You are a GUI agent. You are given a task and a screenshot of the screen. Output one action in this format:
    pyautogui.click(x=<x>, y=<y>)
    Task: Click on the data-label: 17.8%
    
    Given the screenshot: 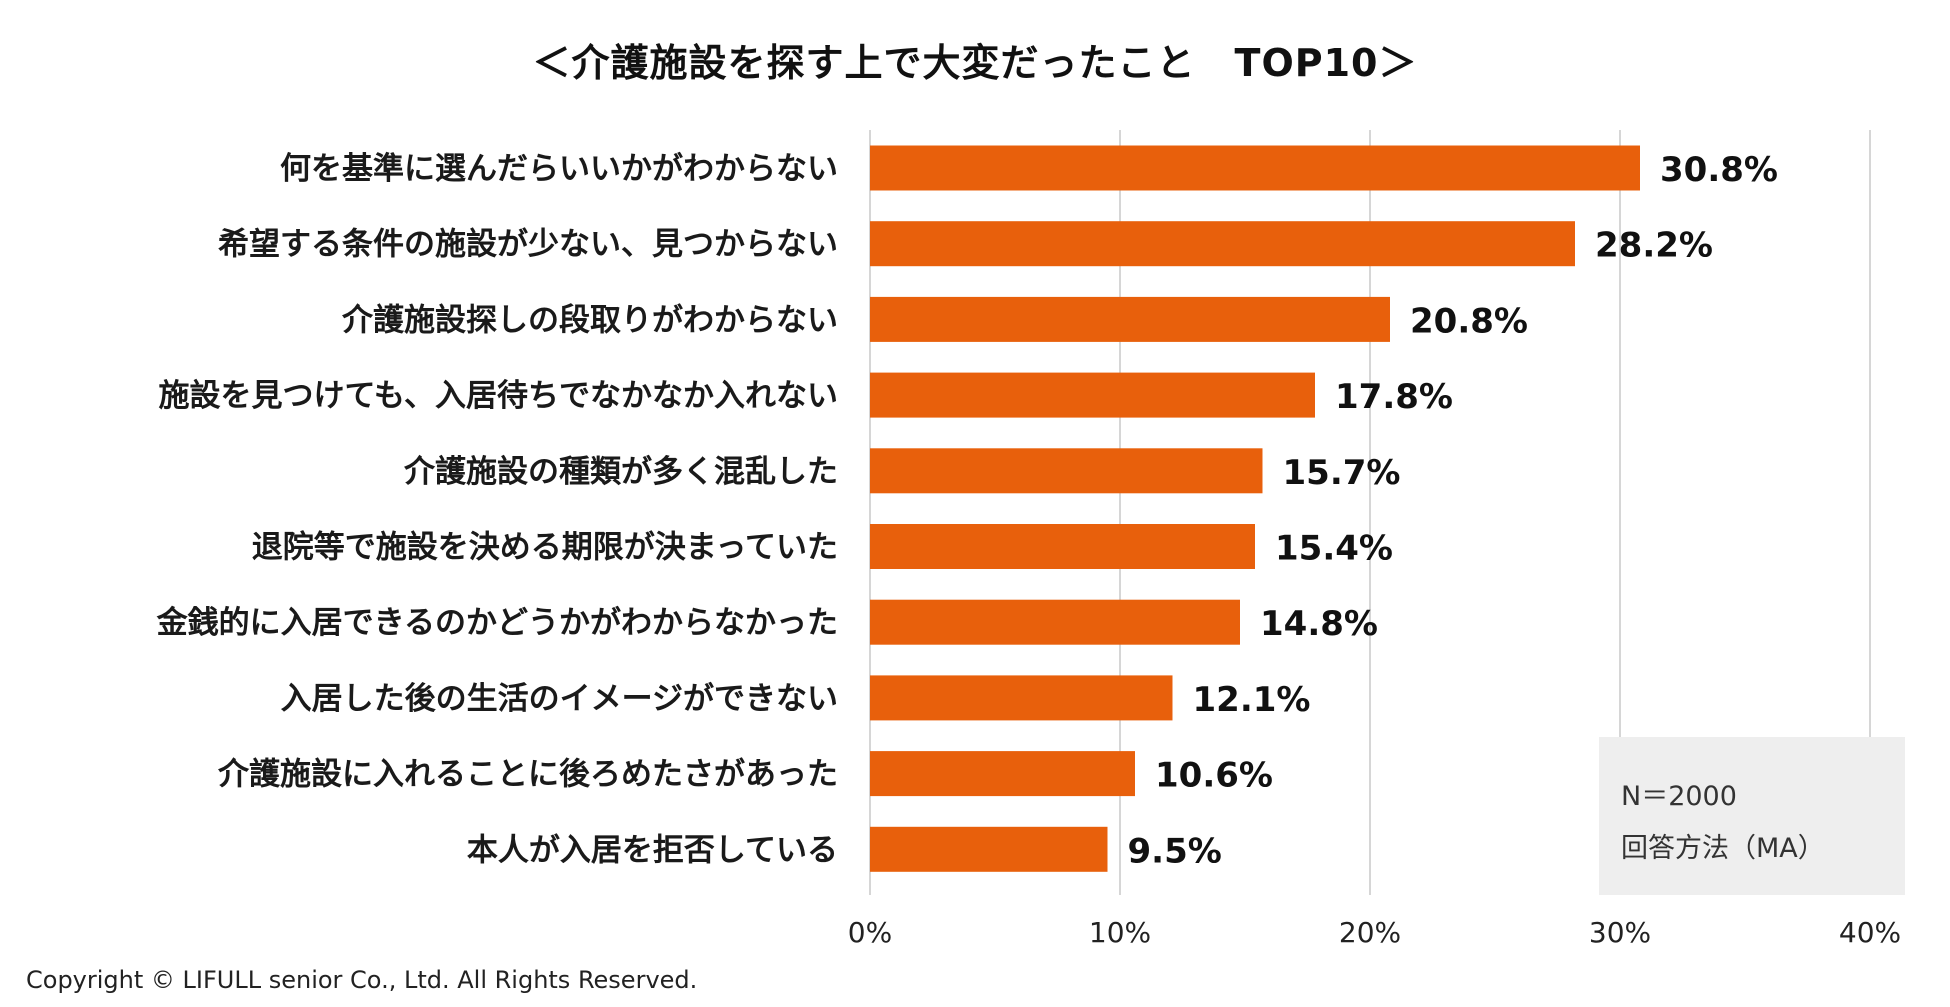 What is the action you would take?
    pyautogui.click(x=1394, y=397)
    